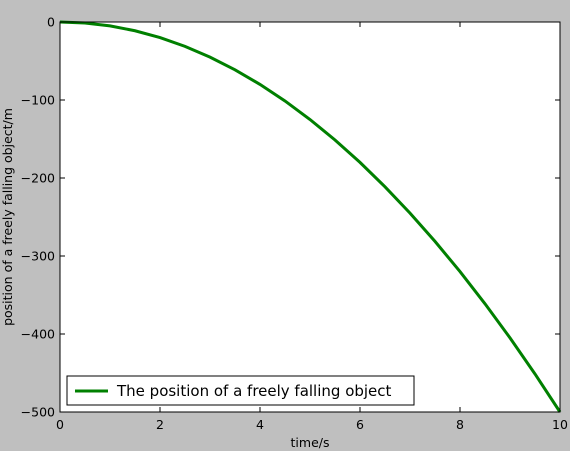  What do you see at coordinates (38, 334) in the screenshot?
I see `y-tick-label: −400` at bounding box center [38, 334].